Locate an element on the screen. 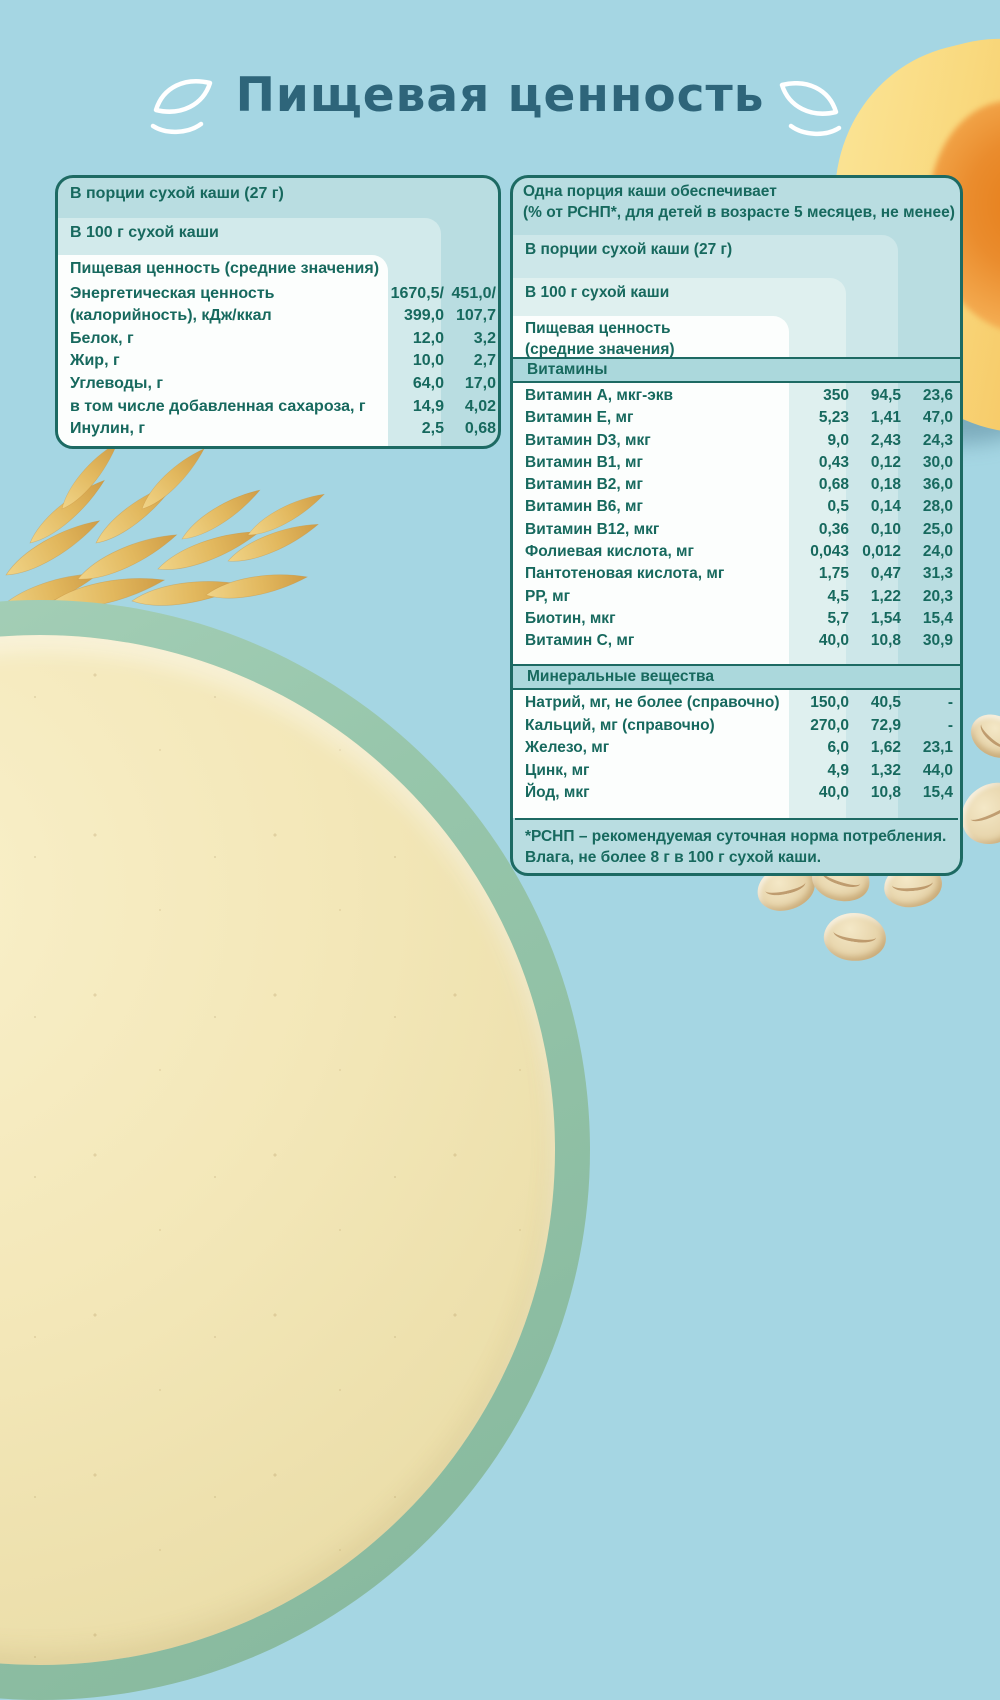  value-cell-portion: 1,62 is located at coordinates (885, 748).